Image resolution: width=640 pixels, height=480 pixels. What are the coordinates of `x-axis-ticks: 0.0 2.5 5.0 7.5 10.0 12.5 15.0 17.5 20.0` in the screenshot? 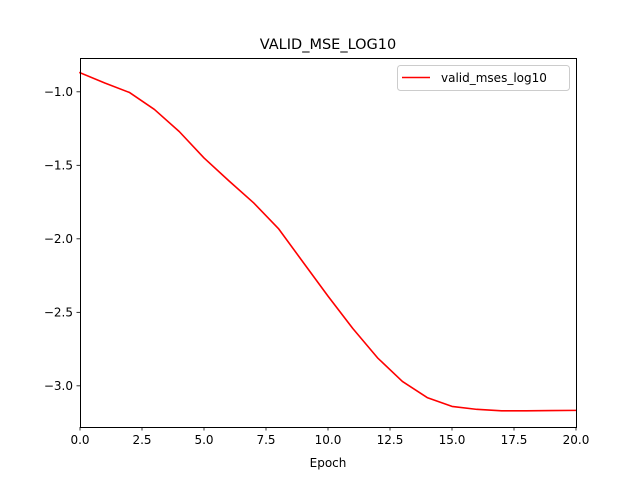 It's located at (329, 437).